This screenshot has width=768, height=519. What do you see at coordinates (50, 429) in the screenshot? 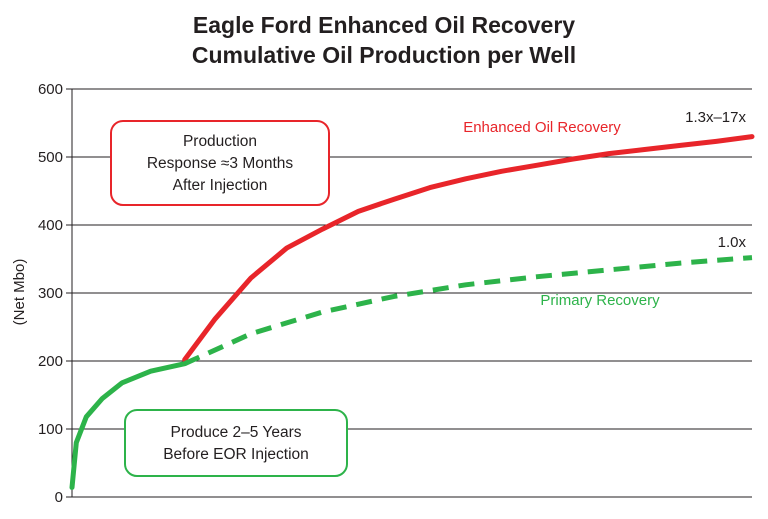
I see `y-tick-label: 100` at bounding box center [50, 429].